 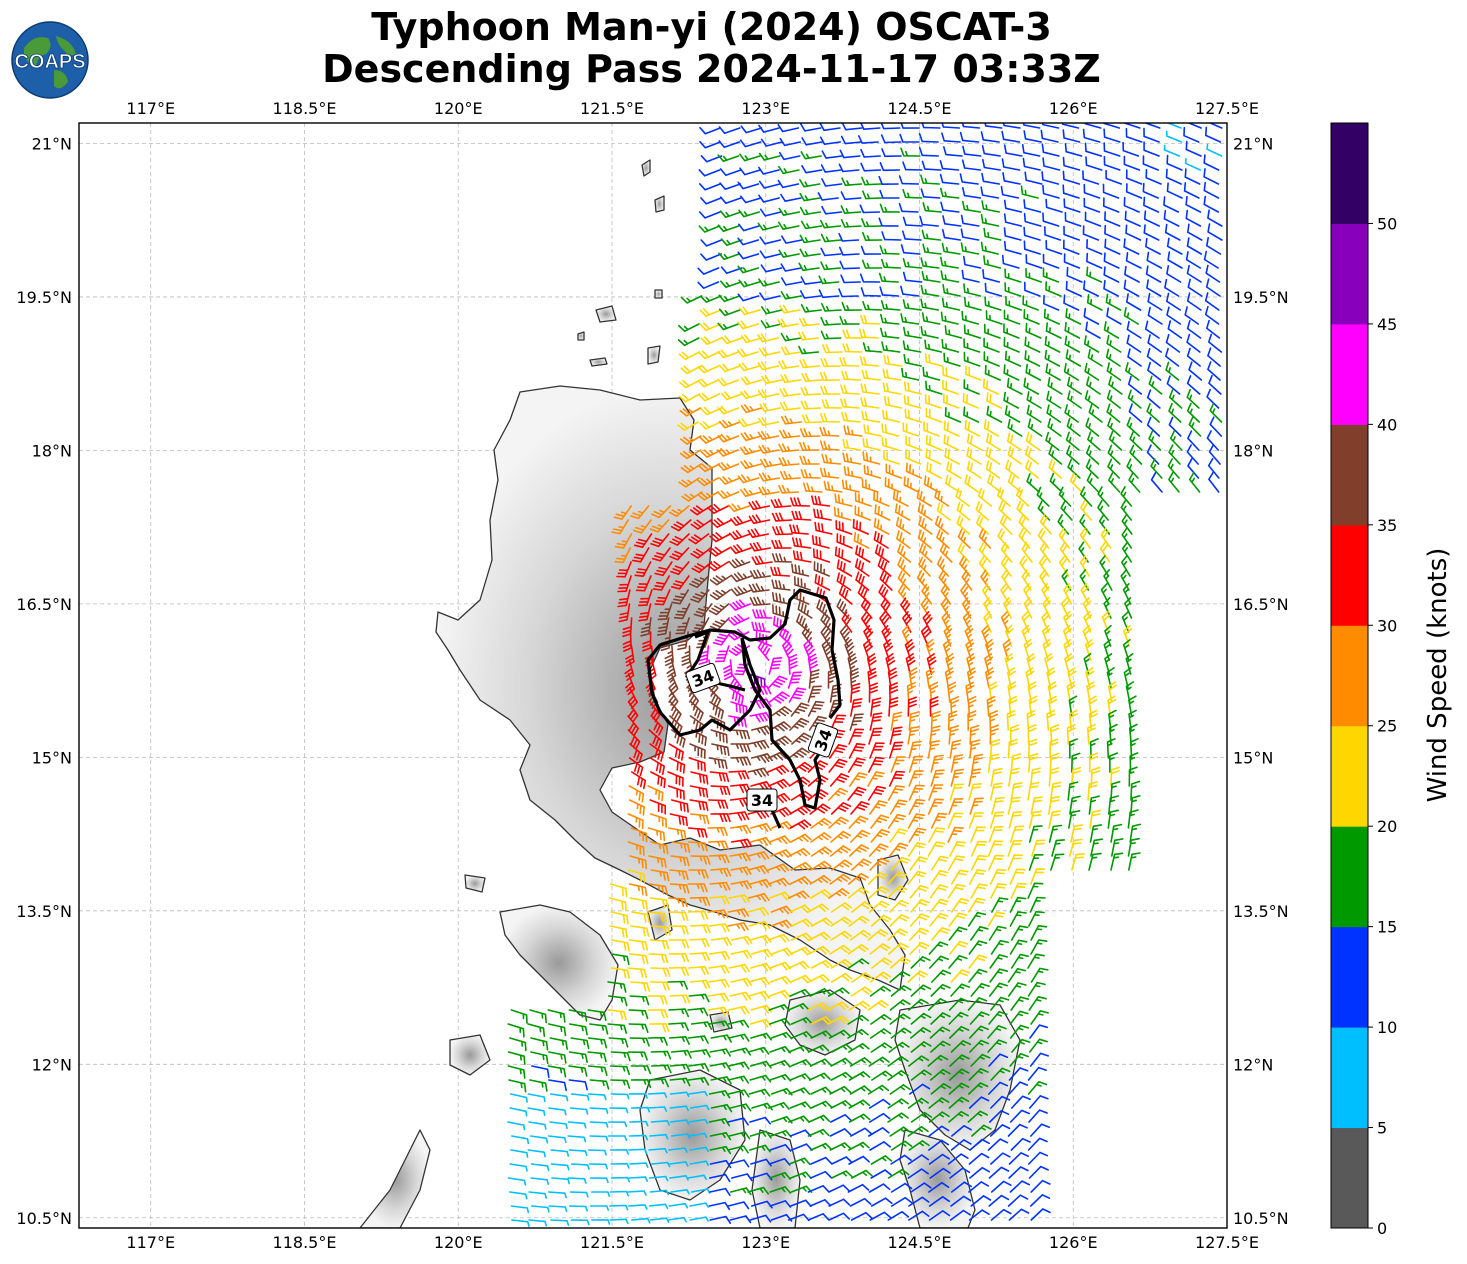 I want to click on chart-title-line2: Descending Pass 2024-11-17 03:33Z, so click(x=711, y=69).